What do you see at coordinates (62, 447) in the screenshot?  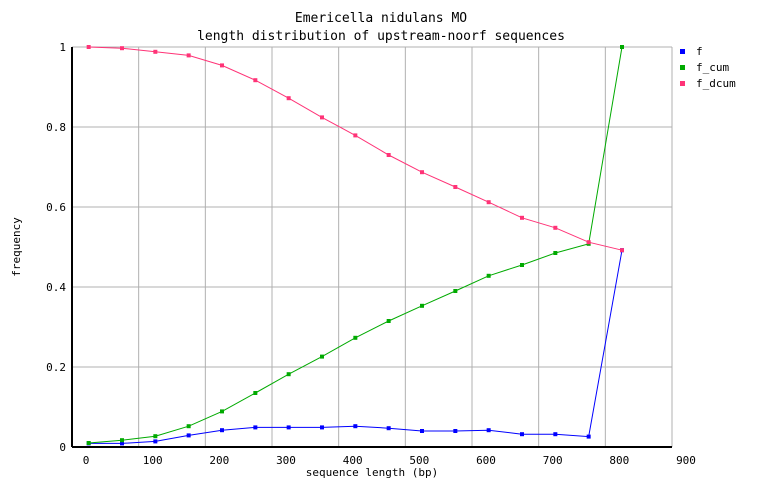 I see `y-tick-label: 0` at bounding box center [62, 447].